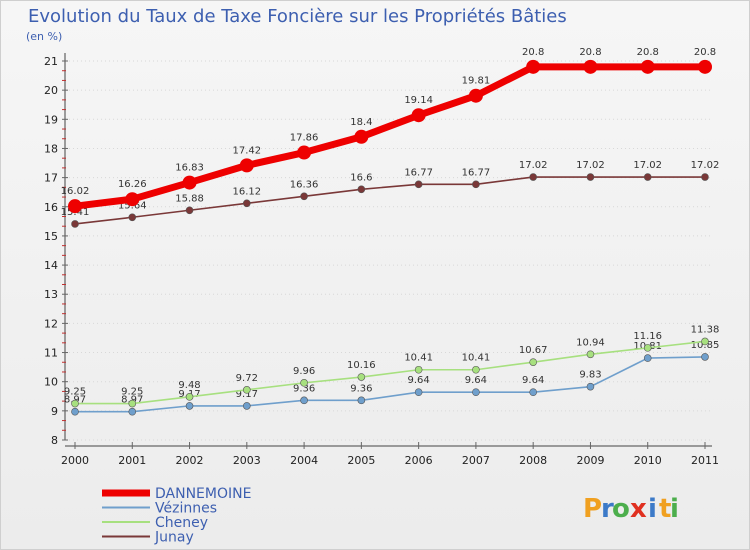 Image resolution: width=750 pixels, height=550 pixels. I want to click on y-tick-label: 21, so click(51, 61).